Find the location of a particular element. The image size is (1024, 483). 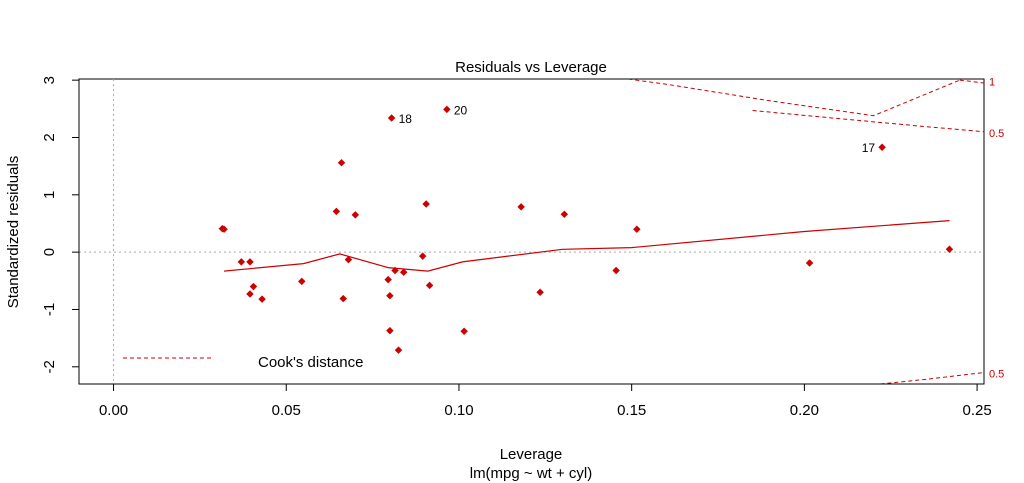

x-axis-label: Leverage is located at coordinates (531, 454).